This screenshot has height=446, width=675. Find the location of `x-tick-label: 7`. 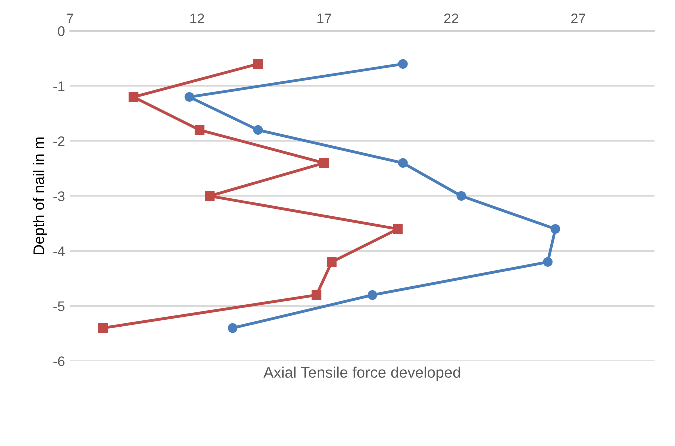

x-tick-label: 7 is located at coordinates (70, 19).